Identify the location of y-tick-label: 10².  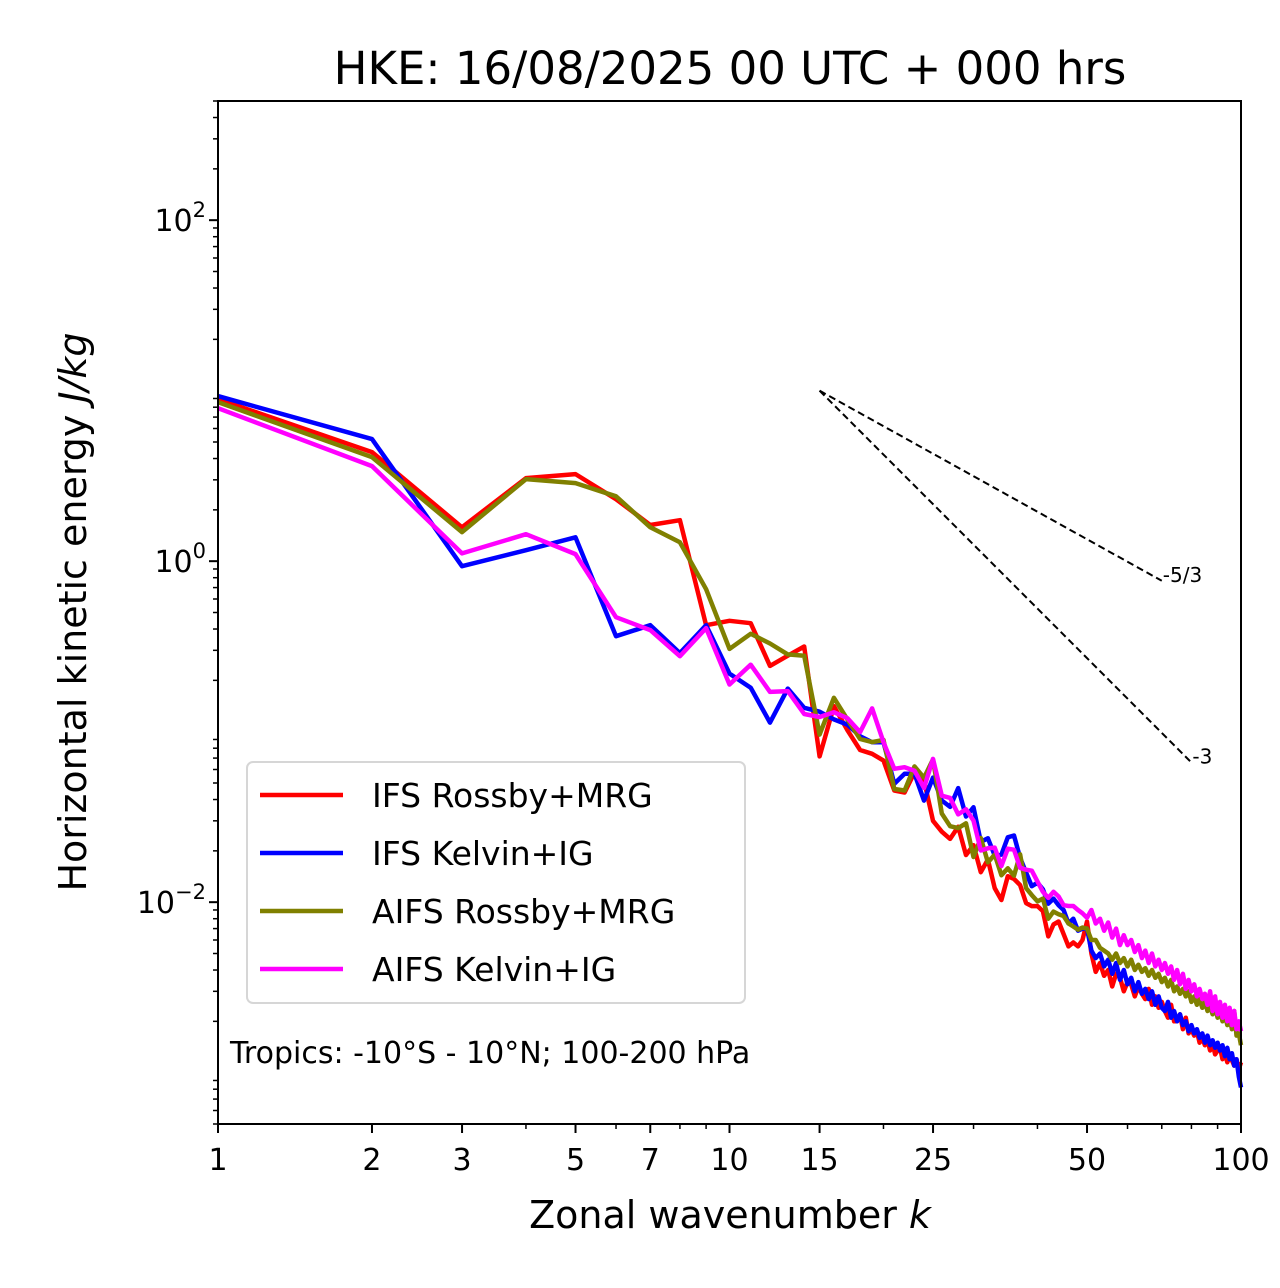
(180, 218).